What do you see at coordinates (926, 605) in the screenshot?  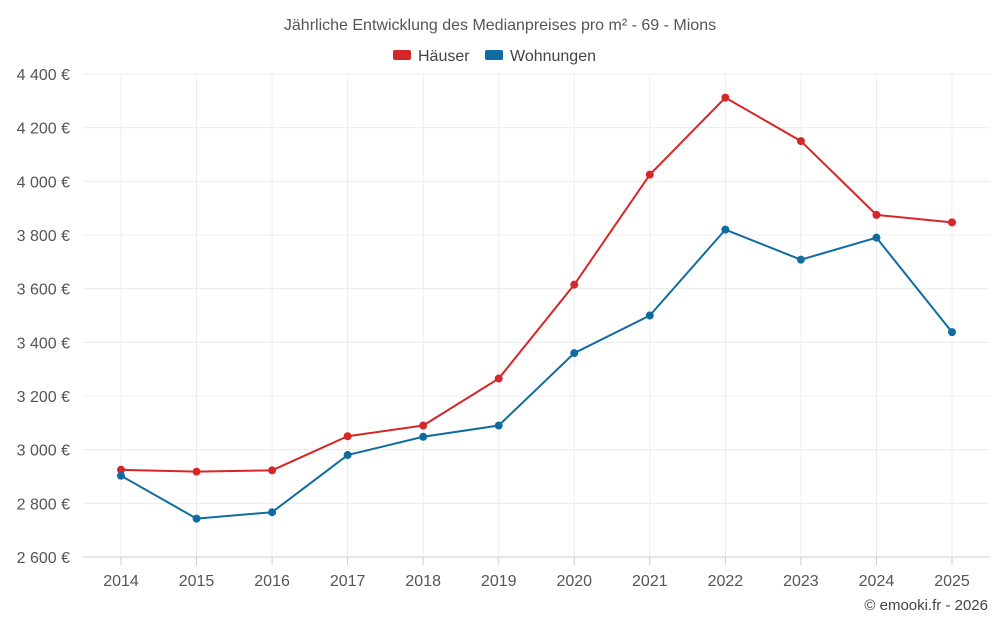 I see `credit-text: © emooki.fr - 2026` at bounding box center [926, 605].